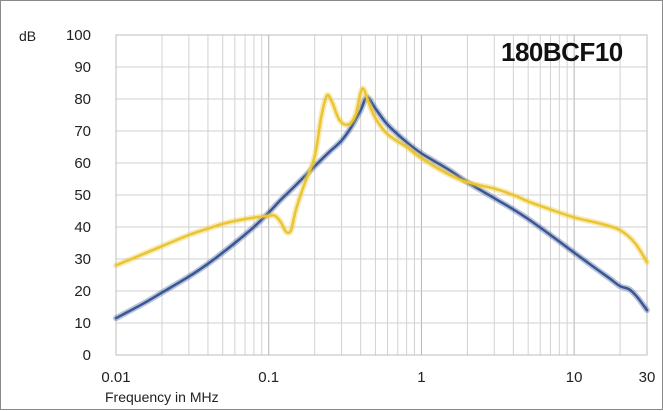  Describe the element at coordinates (562, 52) in the screenshot. I see `chart-title: 180BCF10` at that location.